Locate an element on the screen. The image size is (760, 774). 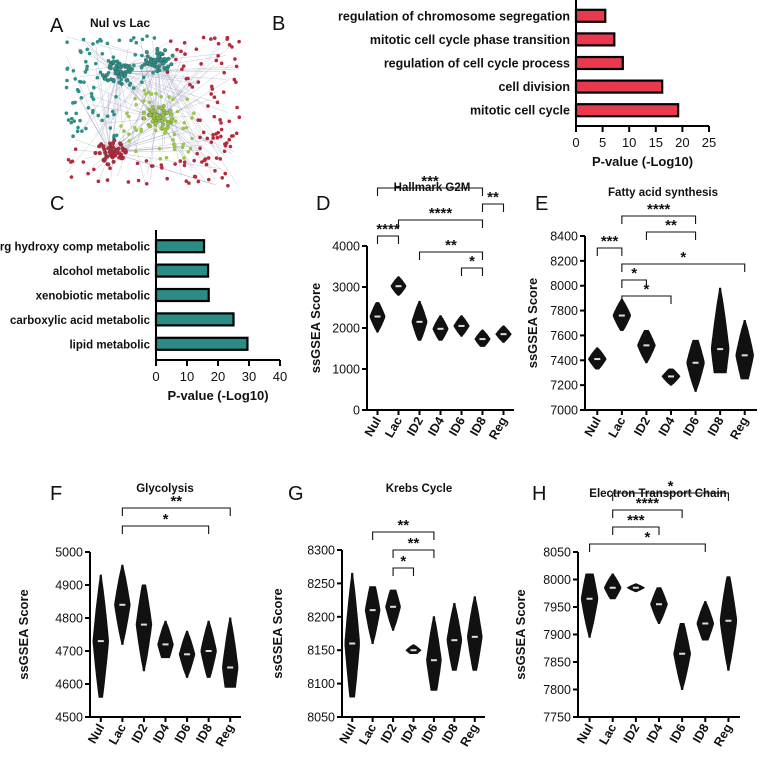
category-label: xenobiotic metabolic is located at coordinates (93, 297).